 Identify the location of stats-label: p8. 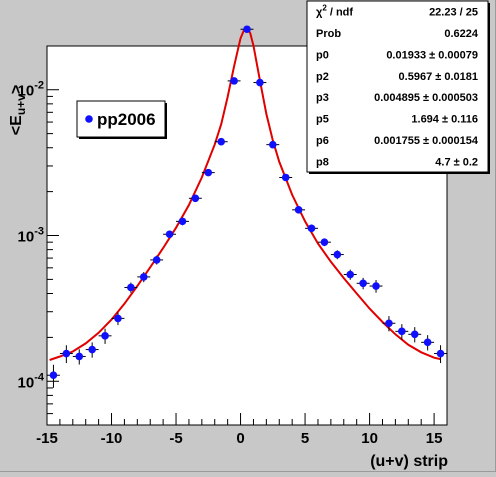
(322, 162).